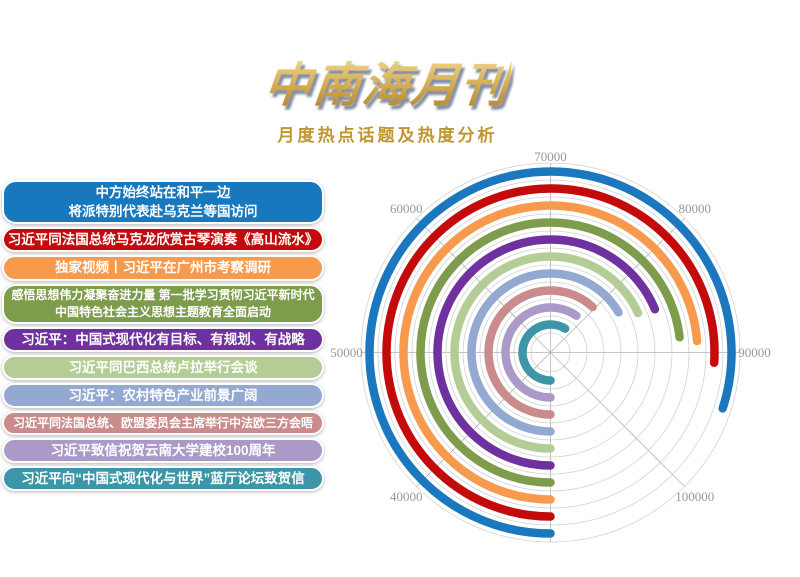 The image size is (800, 577). What do you see at coordinates (694, 496) in the screenshot?
I see `angle-axis-label: 100000` at bounding box center [694, 496].